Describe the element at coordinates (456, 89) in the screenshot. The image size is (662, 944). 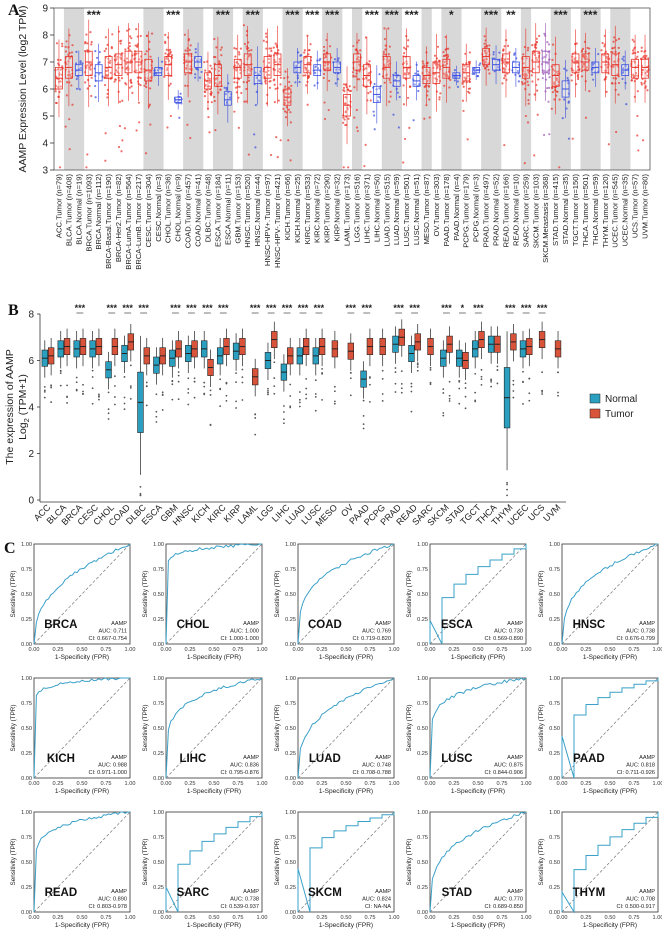
I see `group-shade` at that location.